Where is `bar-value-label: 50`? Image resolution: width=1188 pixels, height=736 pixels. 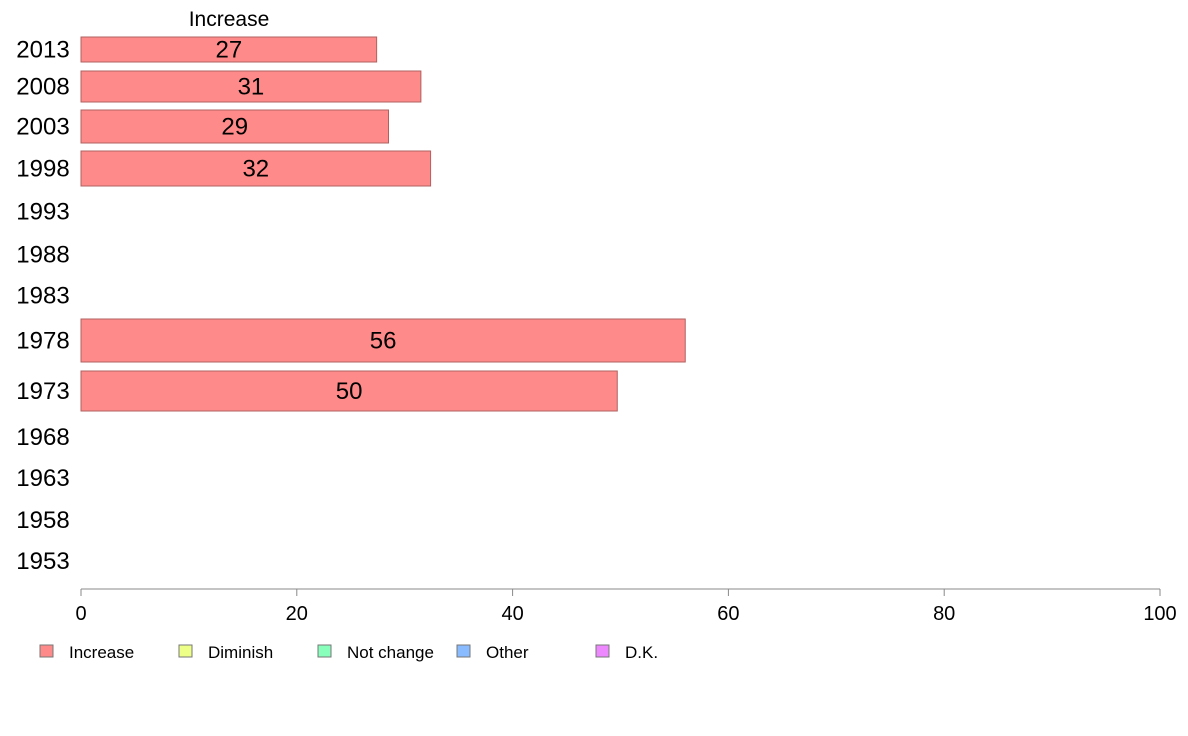 bar-value-label: 50 is located at coordinates (349, 391).